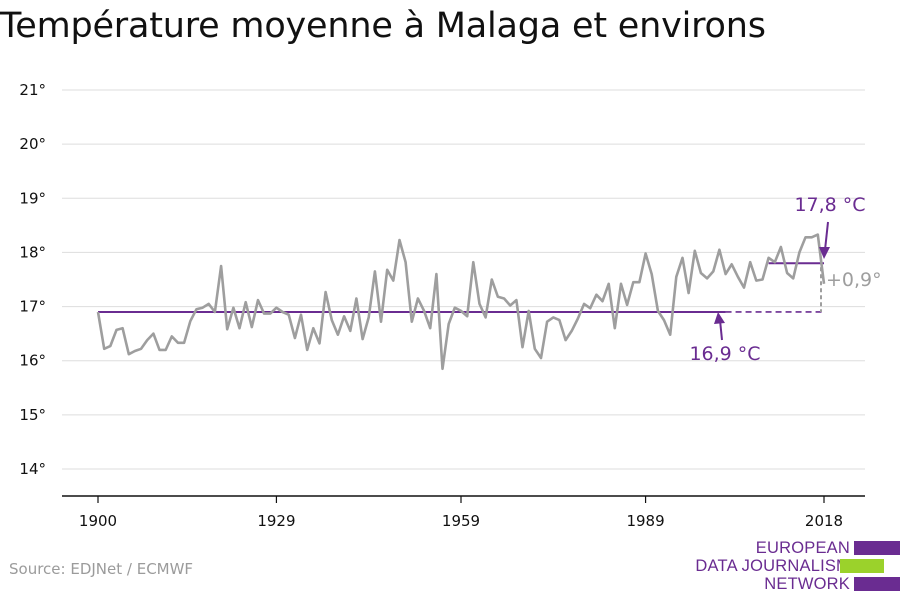 This screenshot has width=900, height=600. What do you see at coordinates (877, 584) in the screenshot?
I see `logo-bar-bottom` at bounding box center [877, 584].